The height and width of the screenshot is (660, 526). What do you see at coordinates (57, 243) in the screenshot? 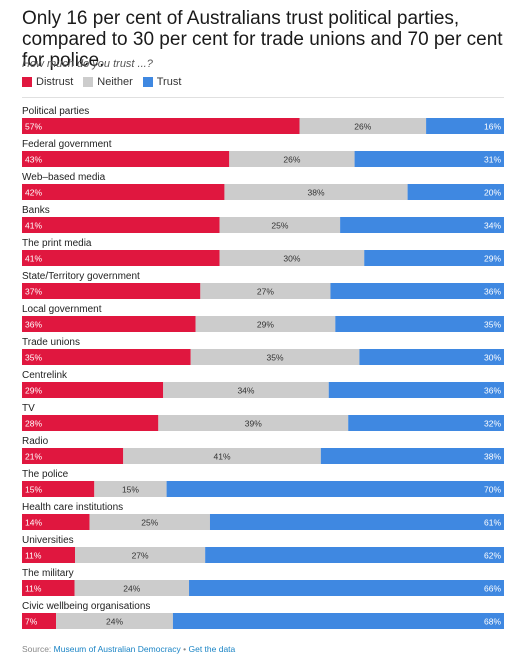
I see `category-label-the-print-media: The print media` at bounding box center [57, 243].